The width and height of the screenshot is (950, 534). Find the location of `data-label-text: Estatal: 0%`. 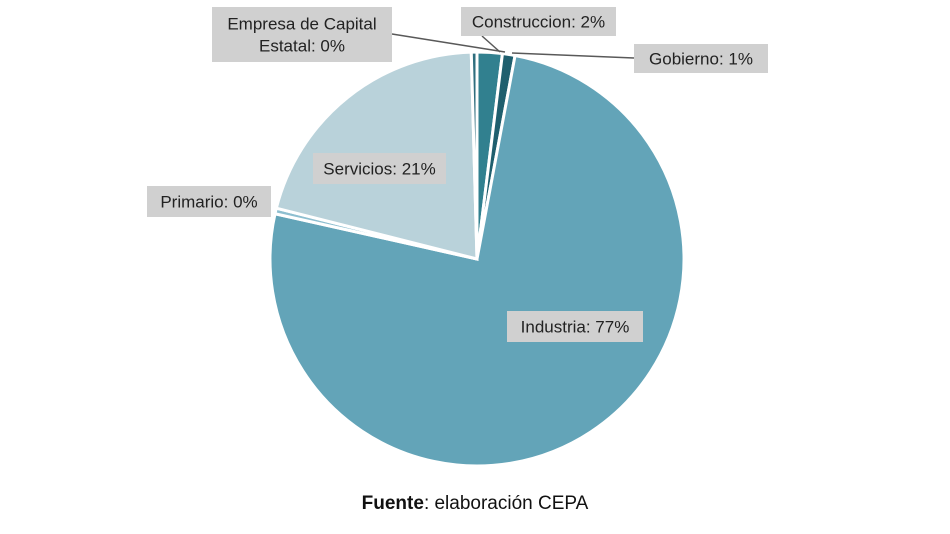

data-label-text: Estatal: 0% is located at coordinates (302, 46).